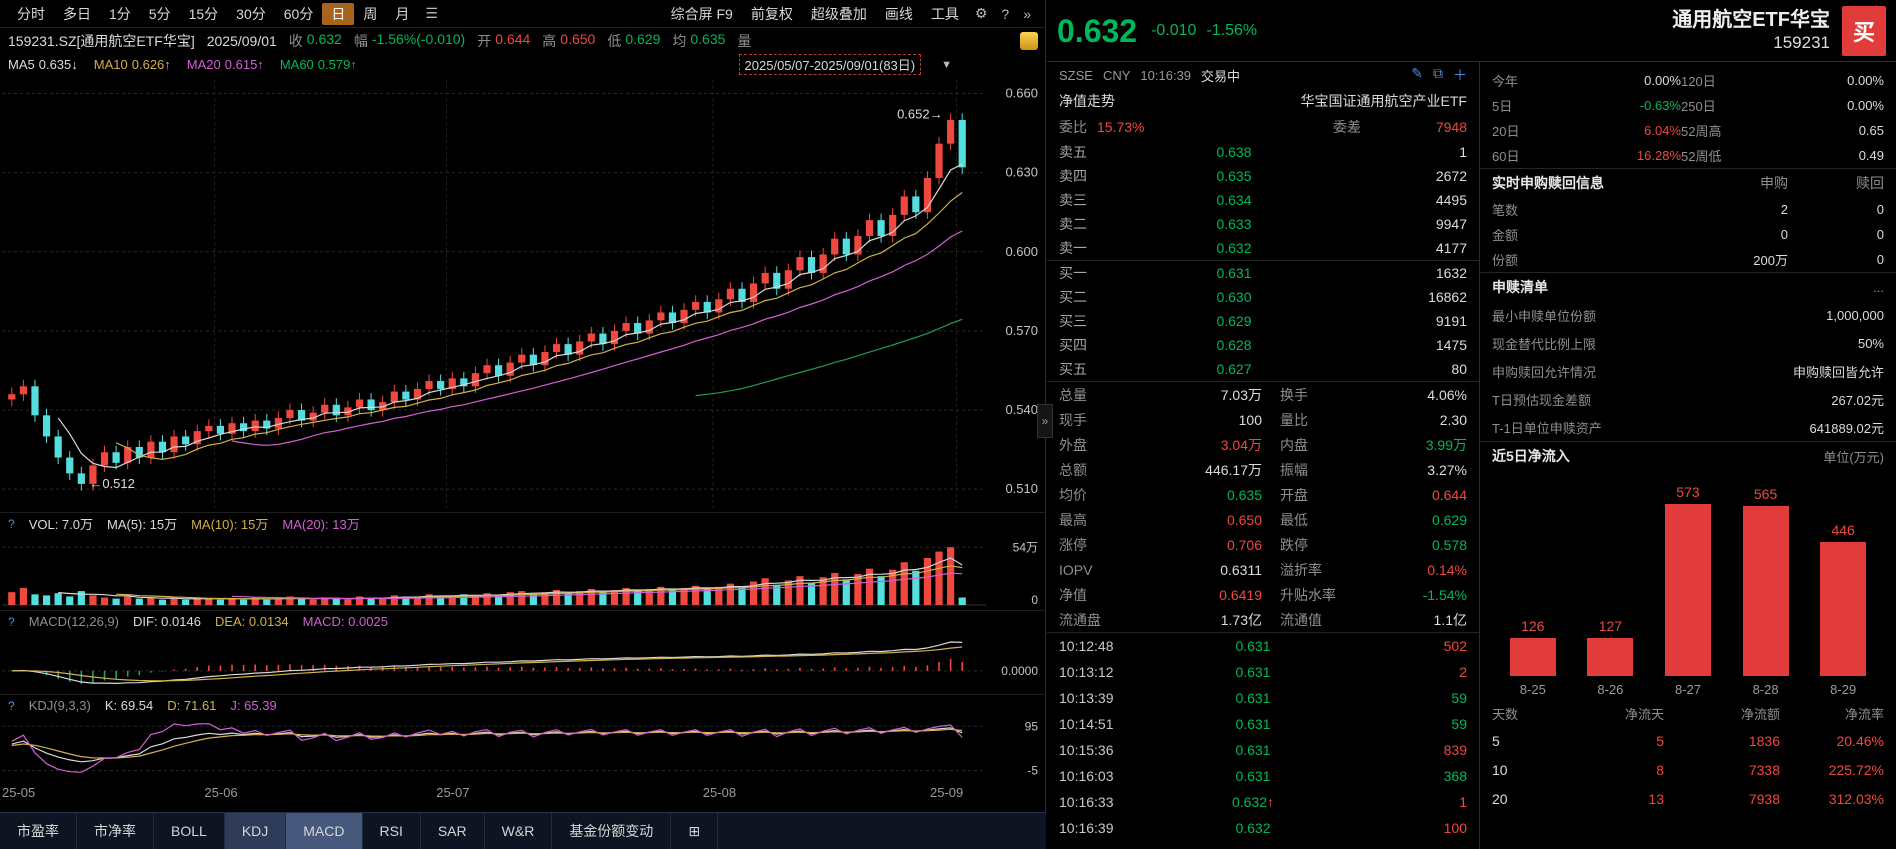 Image resolution: width=1896 pixels, height=849 pixels. I want to click on collapse-panel-handle: », so click(1045, 421).